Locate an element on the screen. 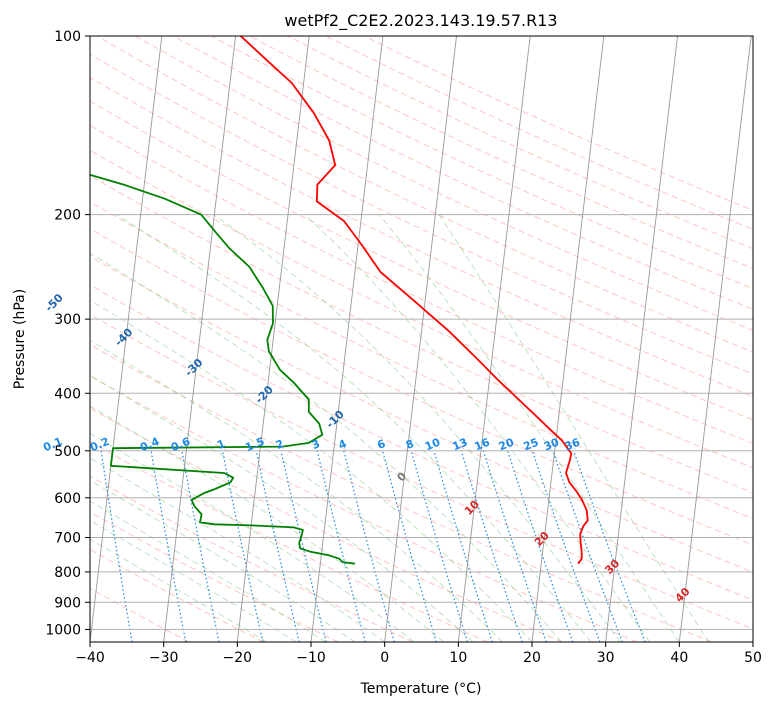  mixing-ratio-label: 25 is located at coordinates (530, 445).